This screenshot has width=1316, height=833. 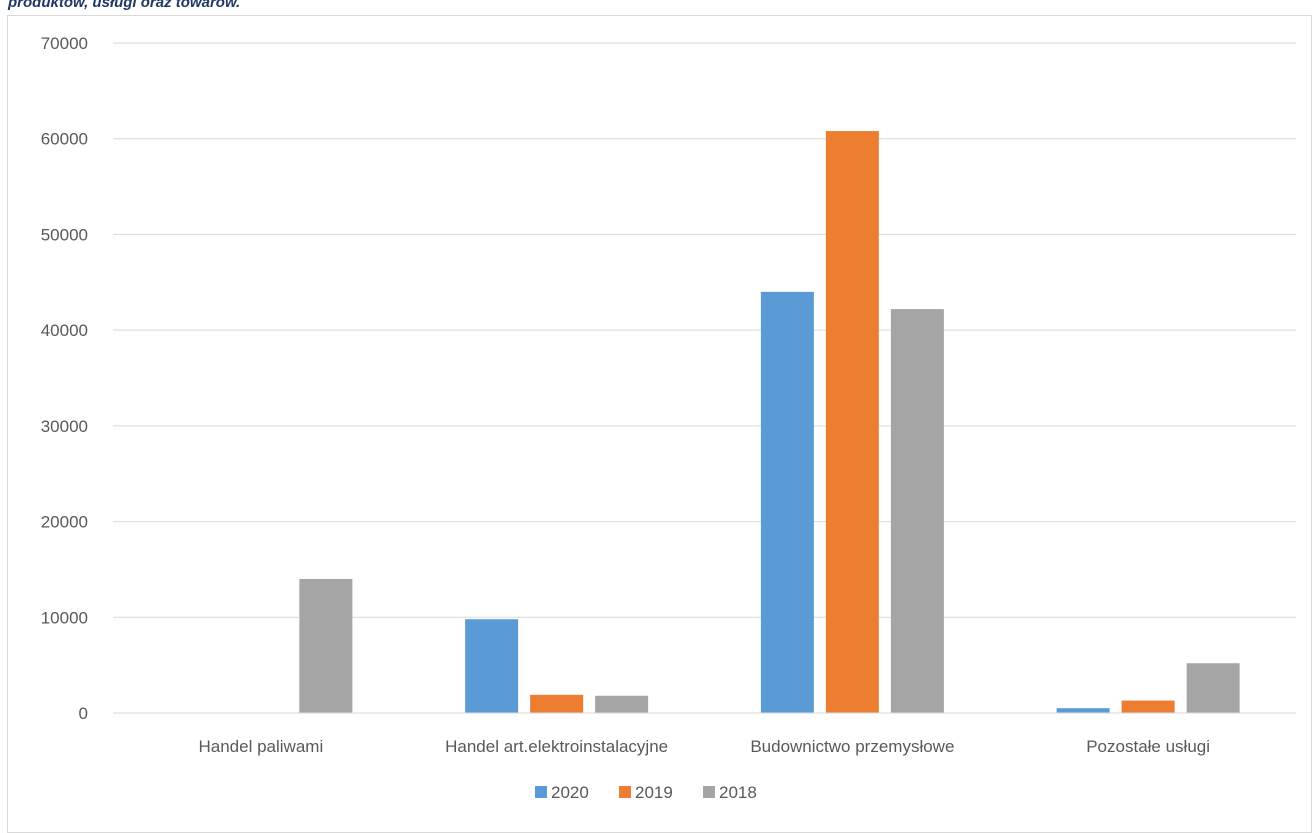 I want to click on x-tick-label: Handel paliwami, so click(x=261, y=746).